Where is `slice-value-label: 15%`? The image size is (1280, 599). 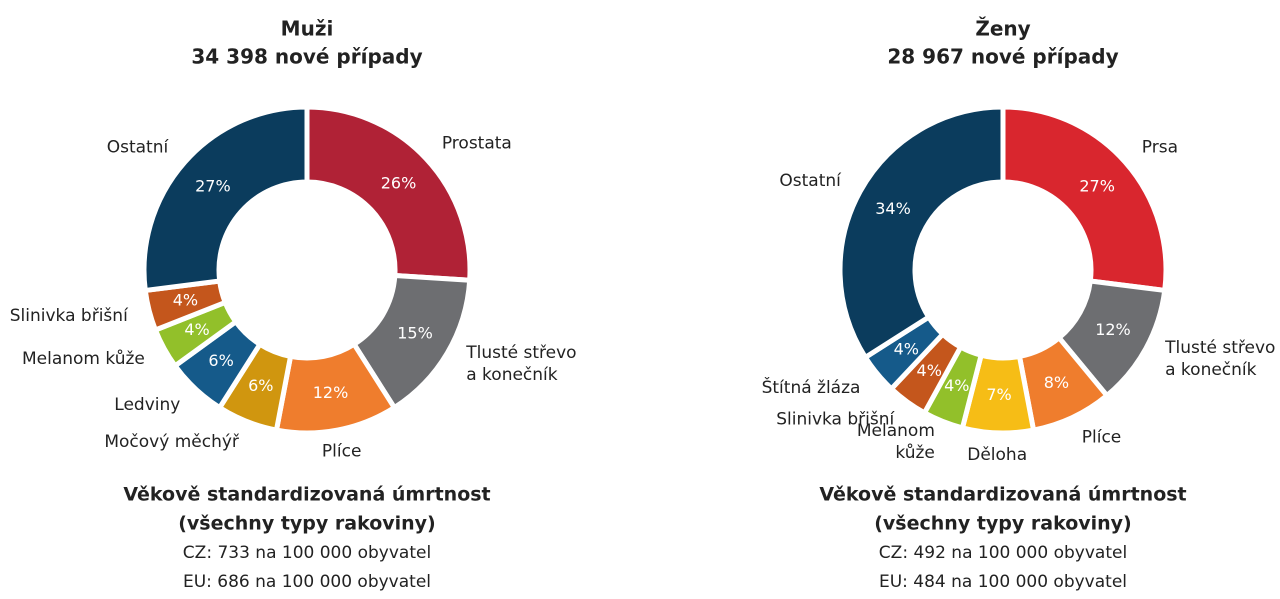 slice-value-label: 15% is located at coordinates (415, 332).